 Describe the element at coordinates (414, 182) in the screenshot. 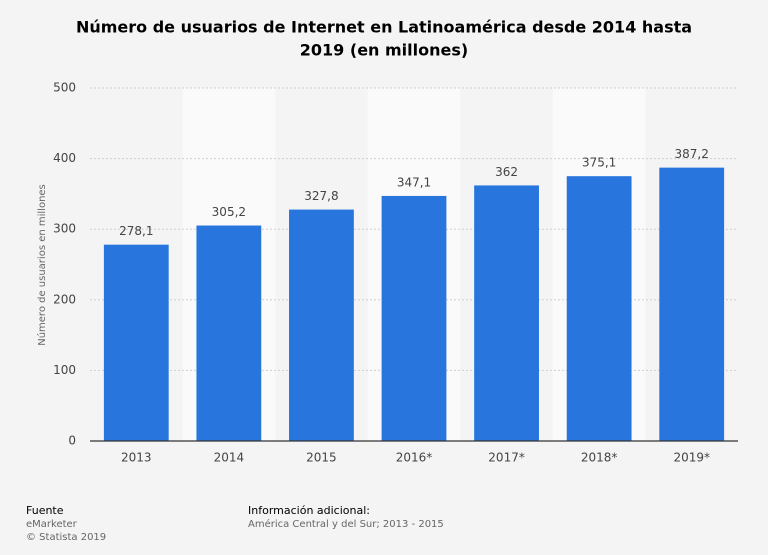

I see `value-label: 347,1` at that location.